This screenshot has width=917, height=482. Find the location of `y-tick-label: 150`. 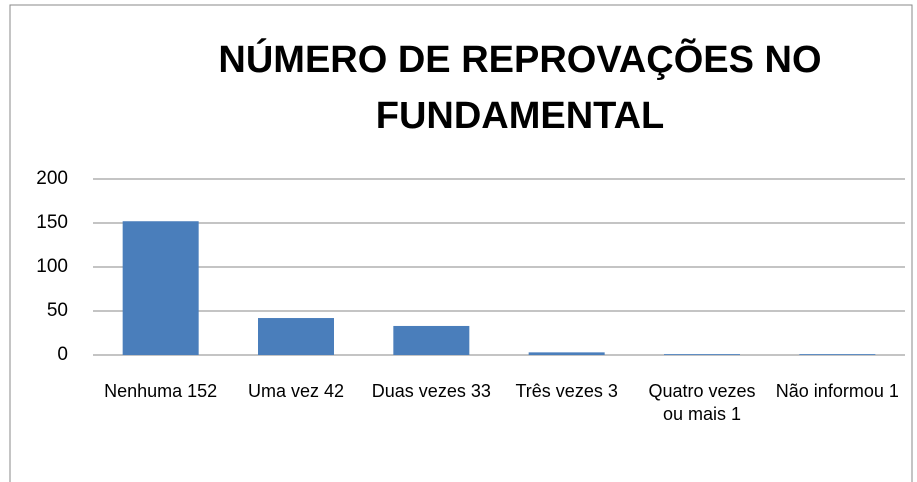

y-tick-label: 150 is located at coordinates (52, 222).